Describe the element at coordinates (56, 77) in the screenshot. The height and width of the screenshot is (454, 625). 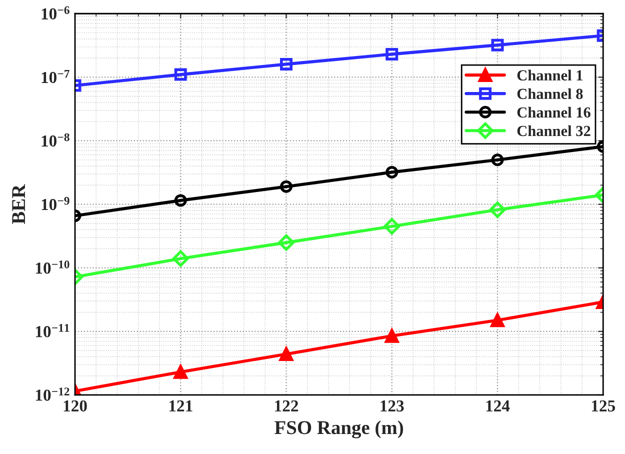
I see `y-tick-label: 10$^{−7}$` at that location.